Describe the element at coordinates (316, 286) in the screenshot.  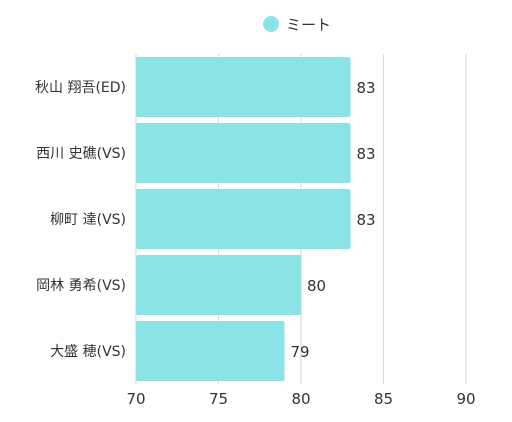
I see `data-label: 80` at that location.